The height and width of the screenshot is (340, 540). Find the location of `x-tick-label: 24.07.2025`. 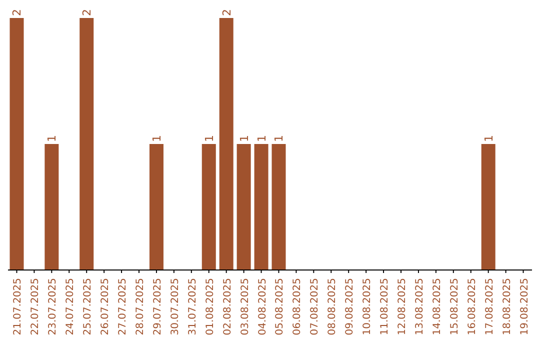

x-tick-label: 24.07.2025 is located at coordinates (70, 307).